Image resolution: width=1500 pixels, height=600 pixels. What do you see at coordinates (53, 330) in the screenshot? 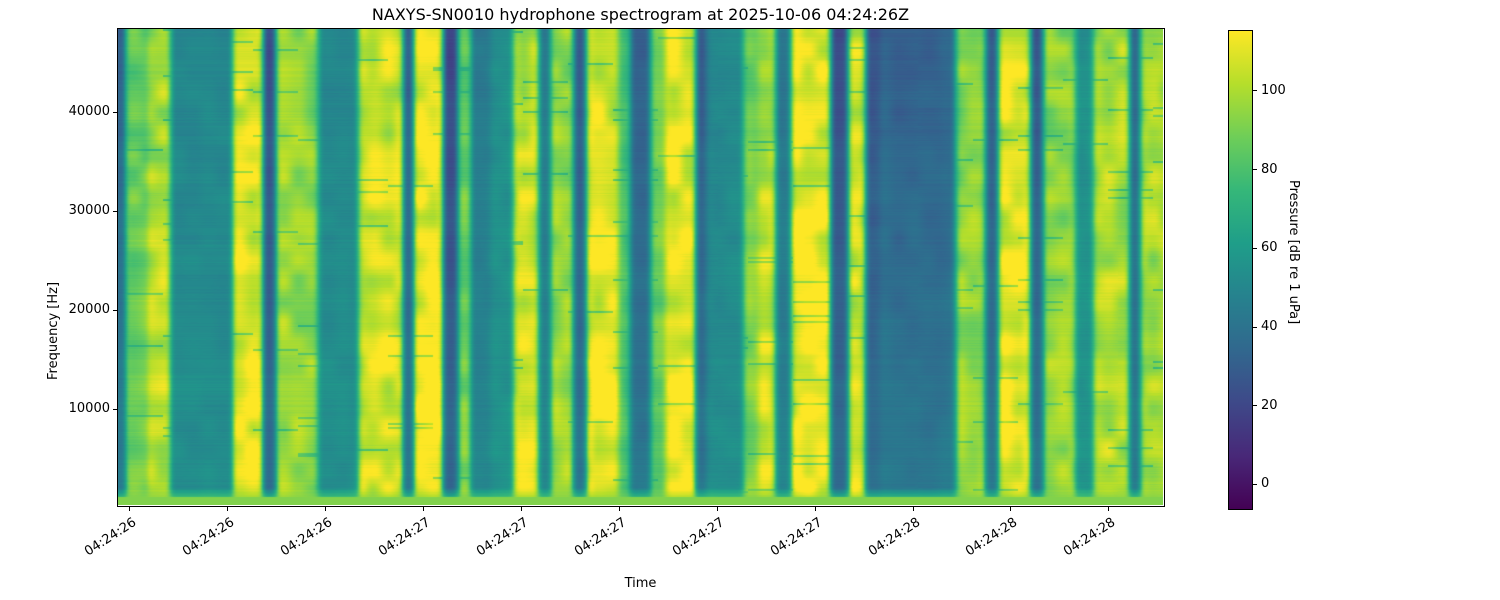
I see `y-axis-label: Frequency [Hz]` at bounding box center [53, 330].